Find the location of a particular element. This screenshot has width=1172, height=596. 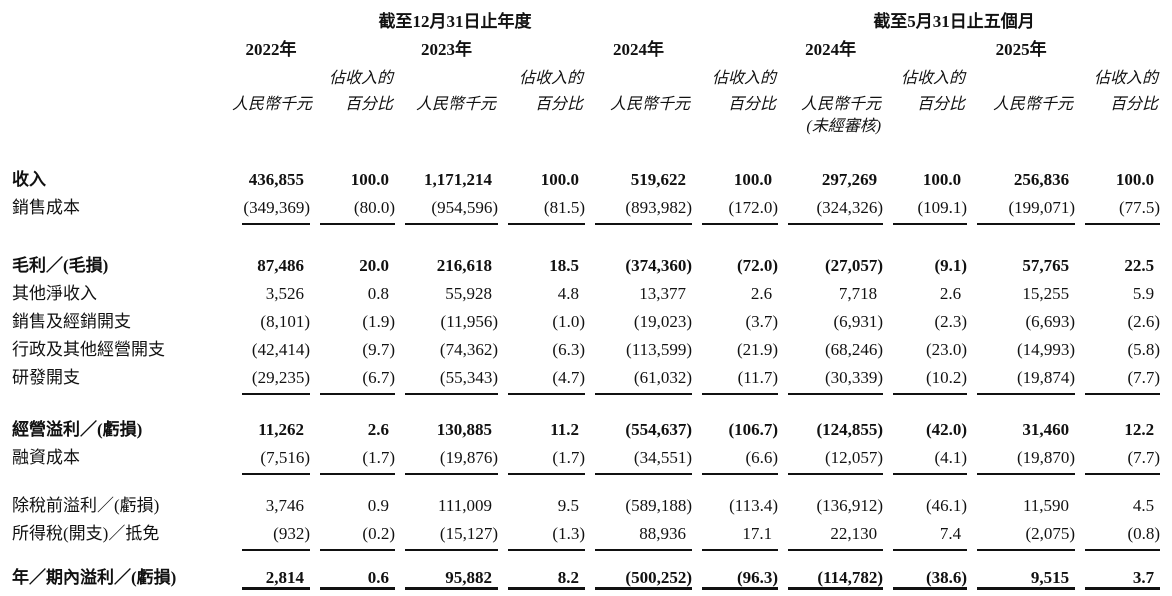

year-header-row: 2022年 2023年 2024年 2024年 2025年 is located at coordinates (586, 50).